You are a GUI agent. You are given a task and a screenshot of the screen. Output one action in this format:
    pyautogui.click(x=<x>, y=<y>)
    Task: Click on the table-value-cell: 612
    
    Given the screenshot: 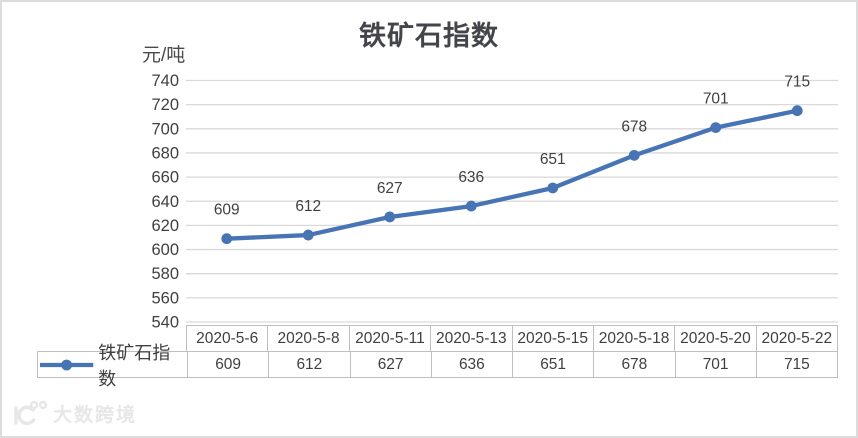 What is the action you would take?
    pyautogui.click(x=308, y=364)
    